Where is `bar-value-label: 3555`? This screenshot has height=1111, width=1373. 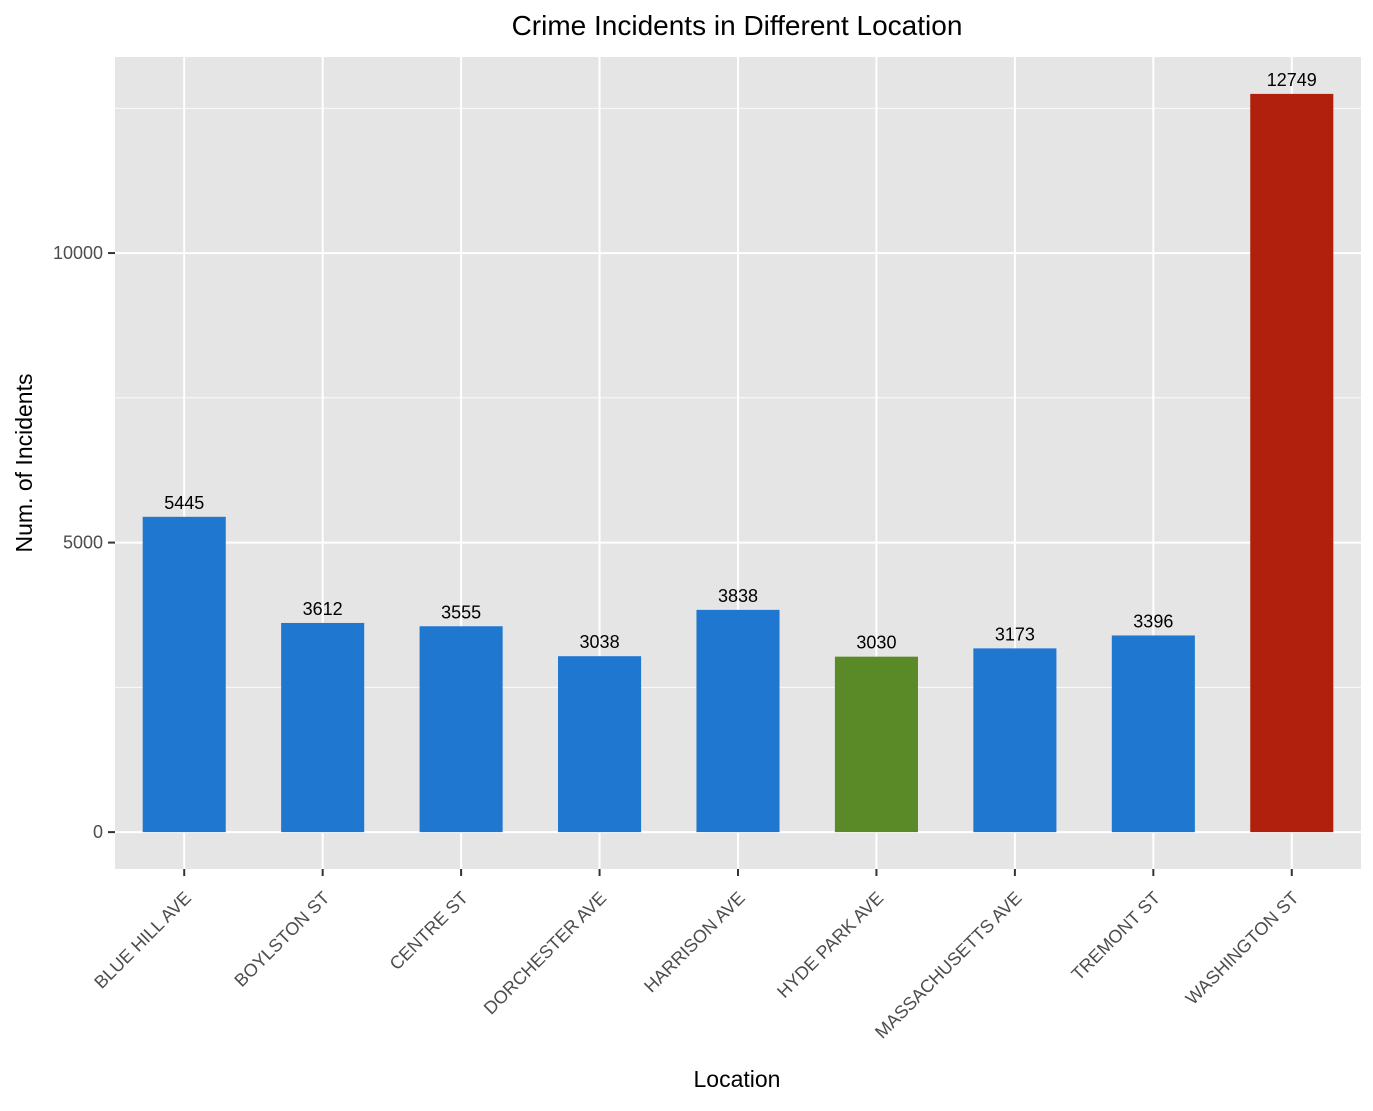
bar-value-label: 3555 is located at coordinates (461, 612).